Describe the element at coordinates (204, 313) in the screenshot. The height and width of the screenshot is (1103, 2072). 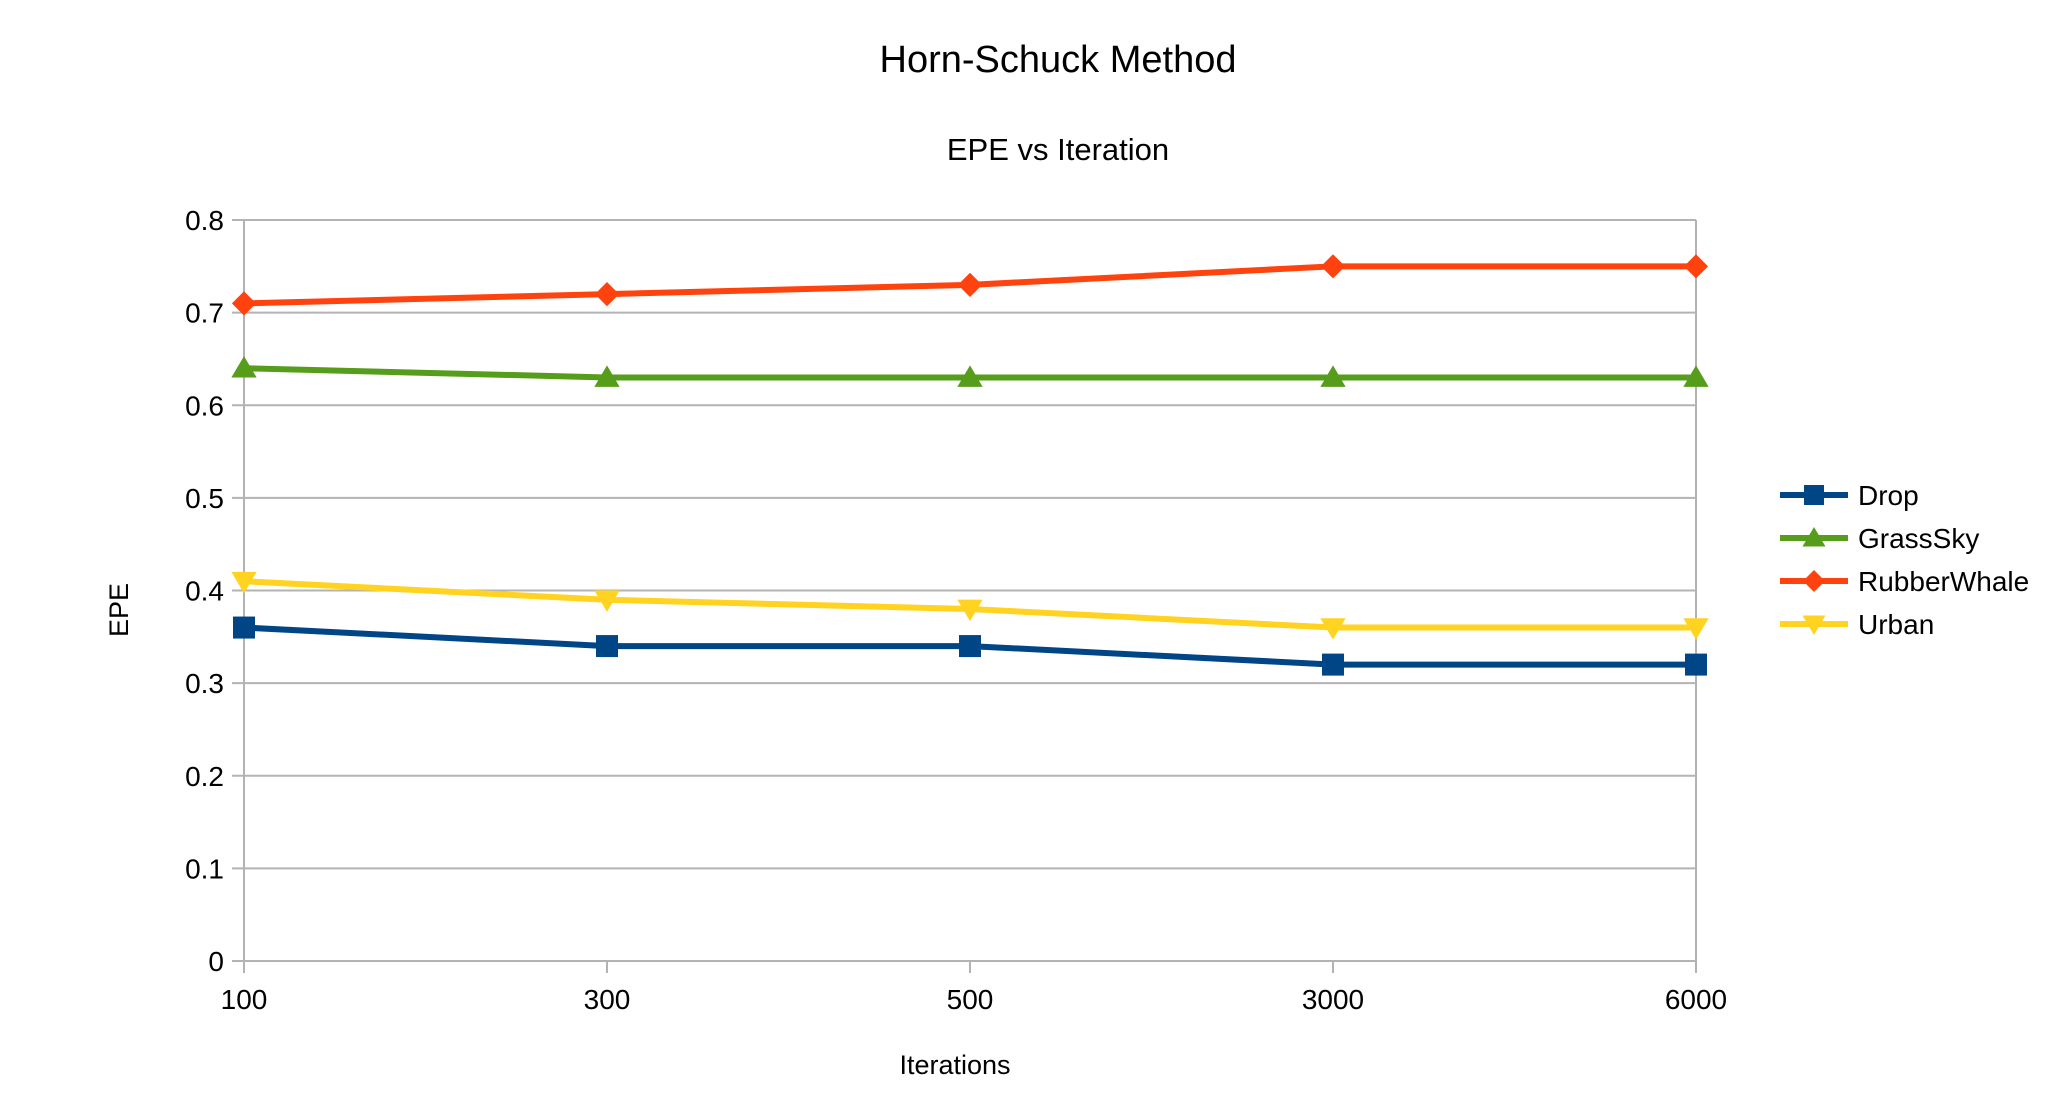
I see `y-tick-label: 0.7` at that location.